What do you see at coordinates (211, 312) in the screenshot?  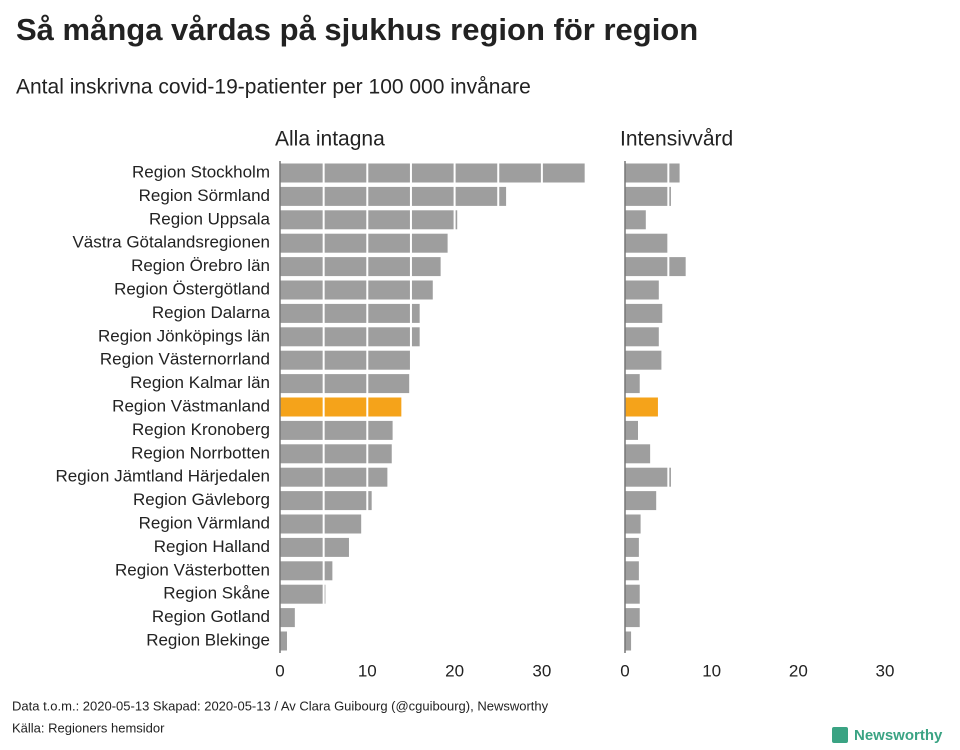 I see `category-label: Region Dalarna` at bounding box center [211, 312].